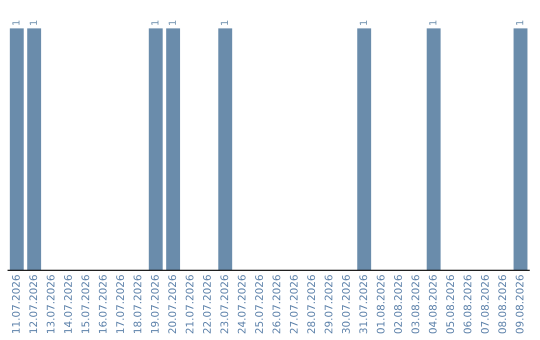 This screenshot has height=340, width=540. I want to click on x-tick-label: 17.07.2026, so click(120, 304).